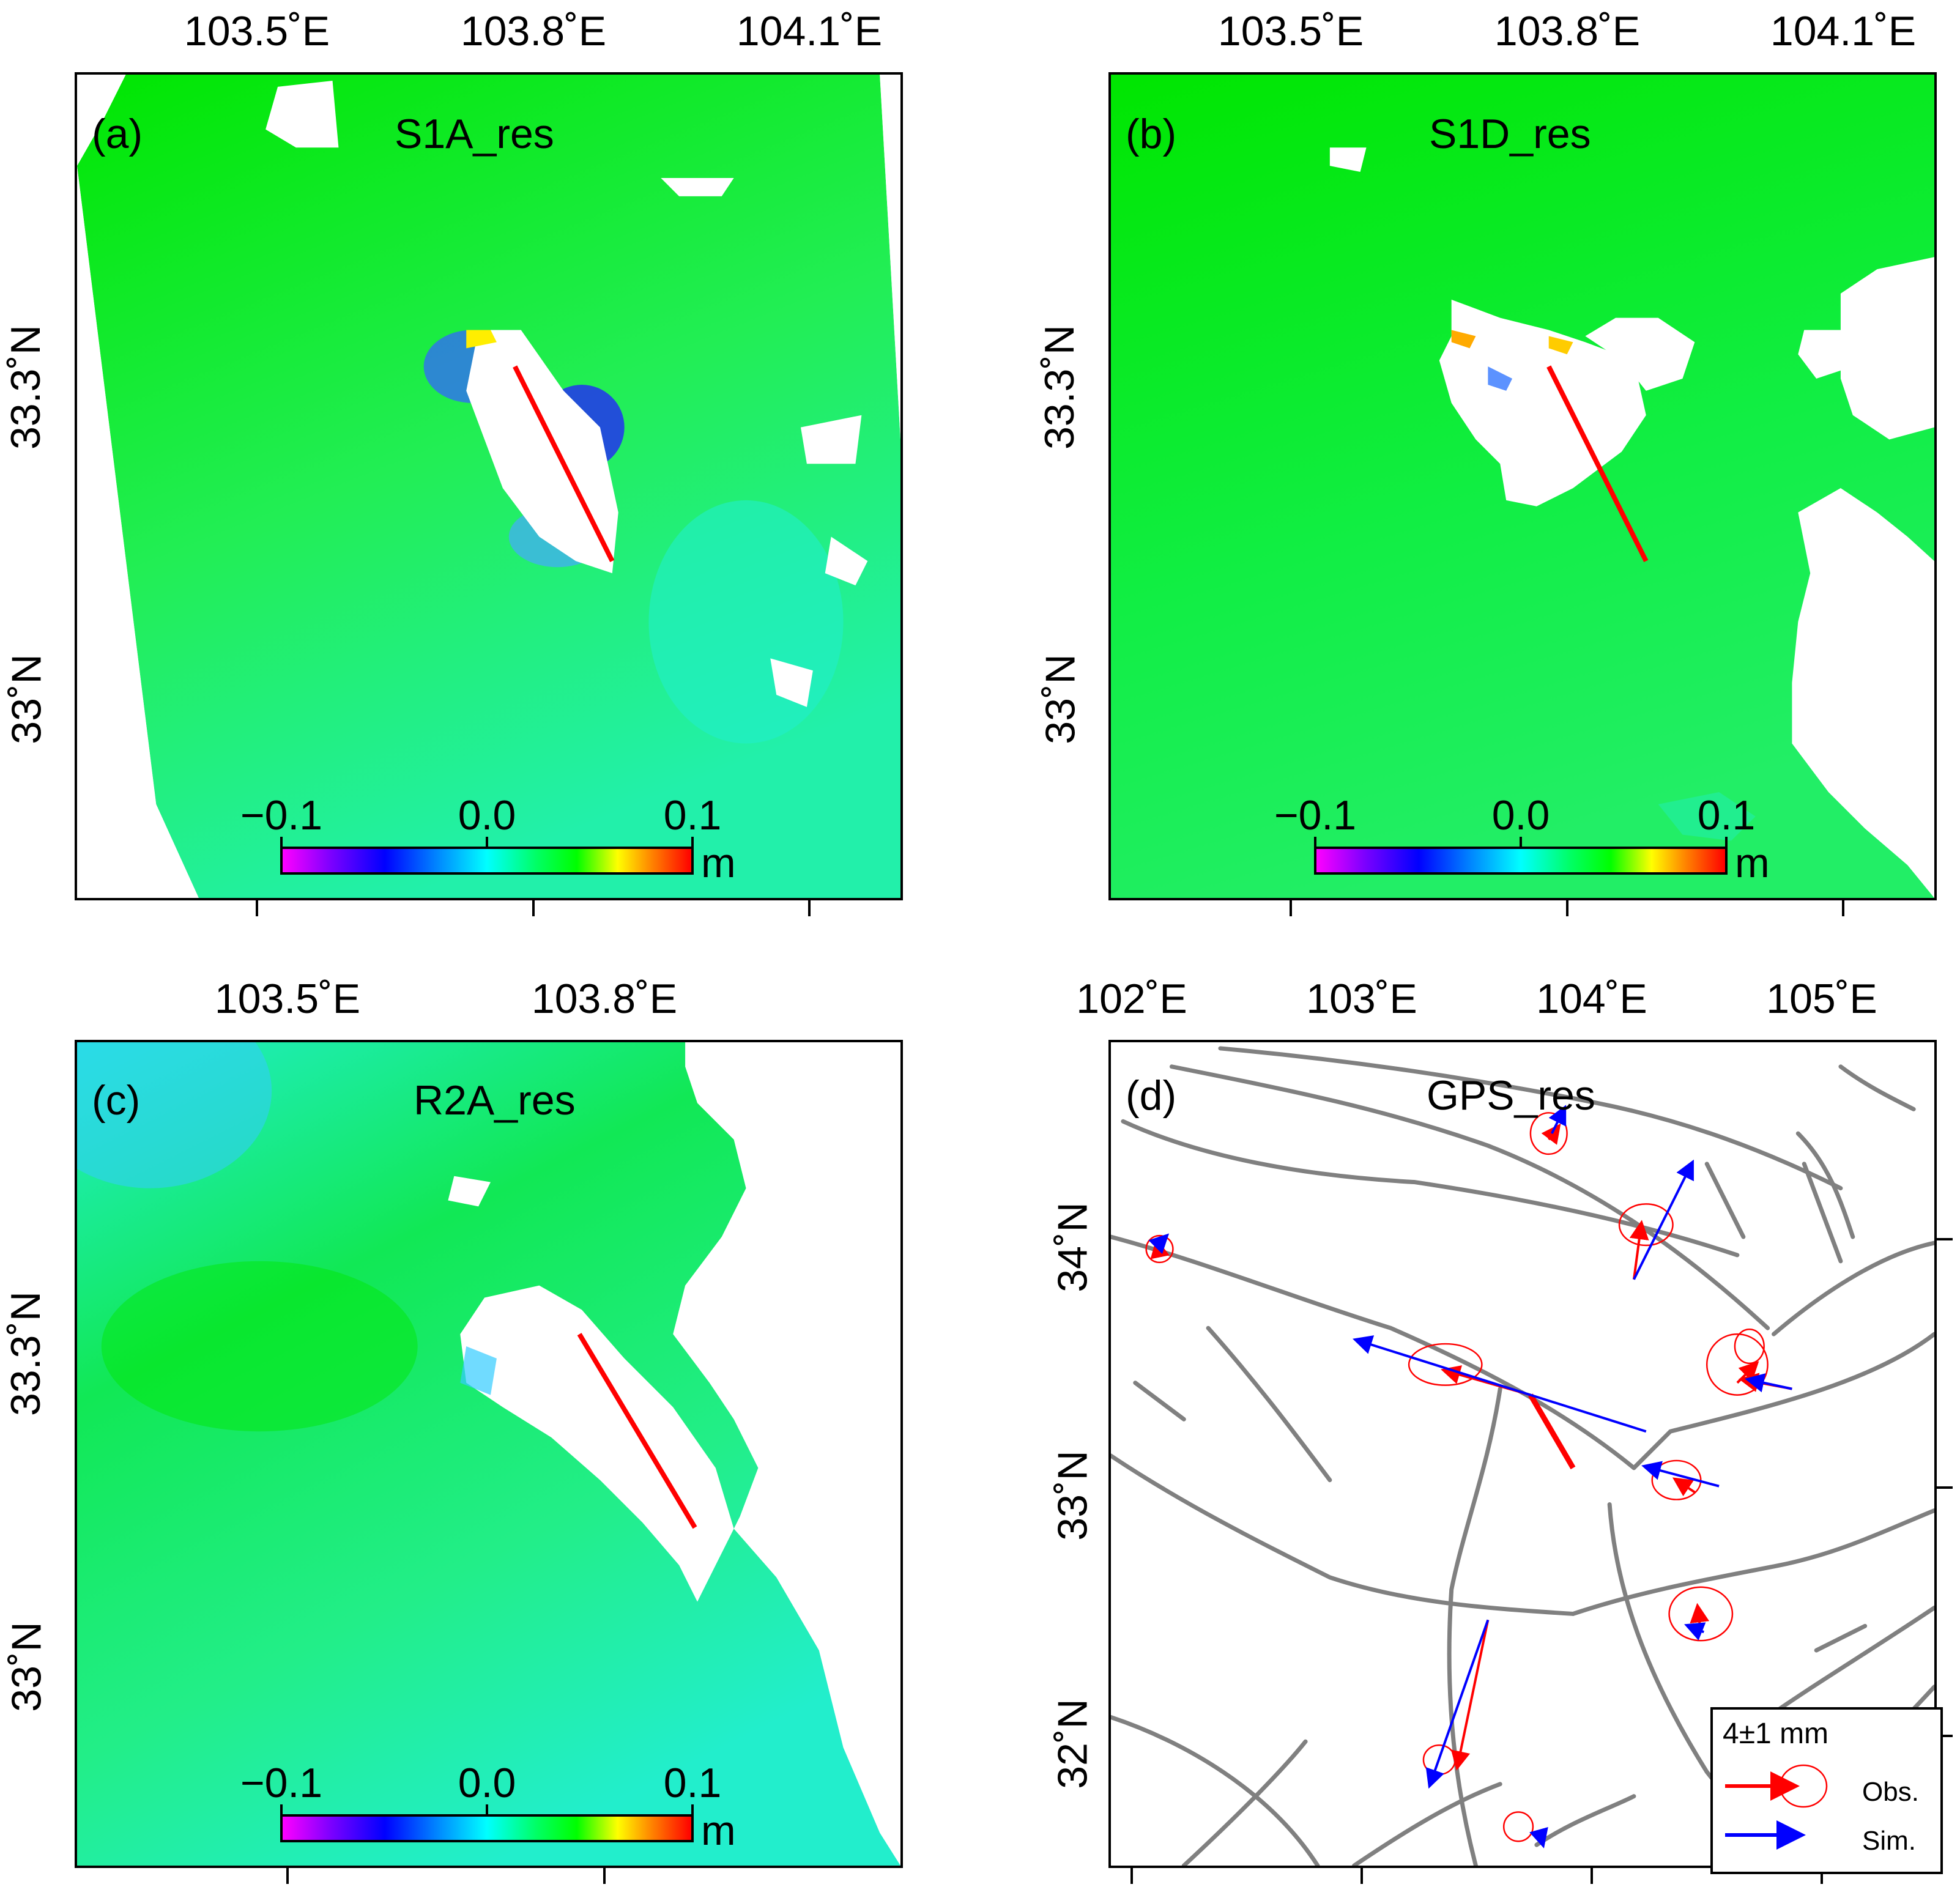  I want to click on rupture-trace-c, so click(637, 1431).